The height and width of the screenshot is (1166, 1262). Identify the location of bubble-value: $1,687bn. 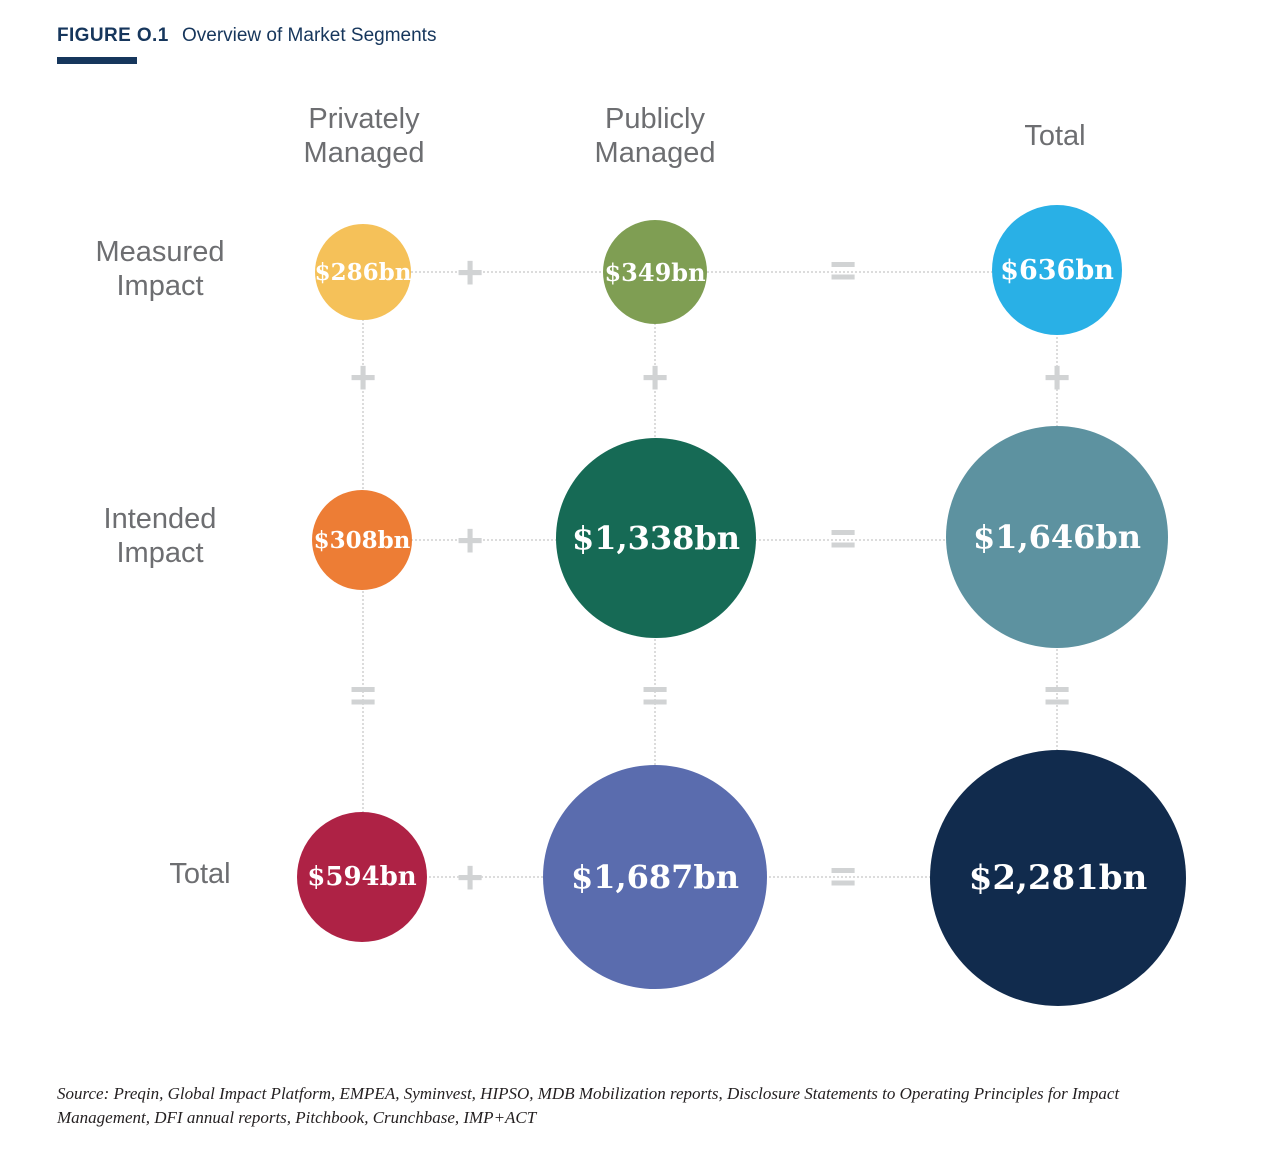
(655, 877).